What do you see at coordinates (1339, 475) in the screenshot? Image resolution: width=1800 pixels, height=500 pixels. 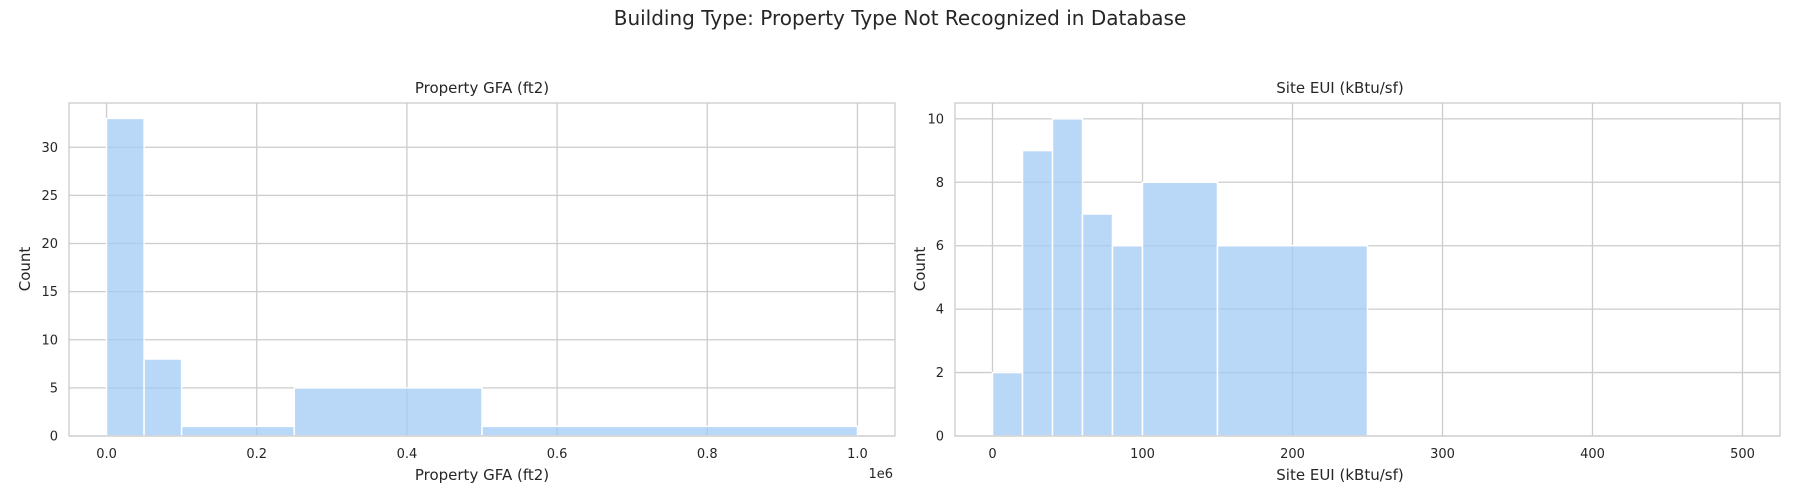 I see `x-axis-label: Site EUI (kBtu/sf)` at bounding box center [1339, 475].